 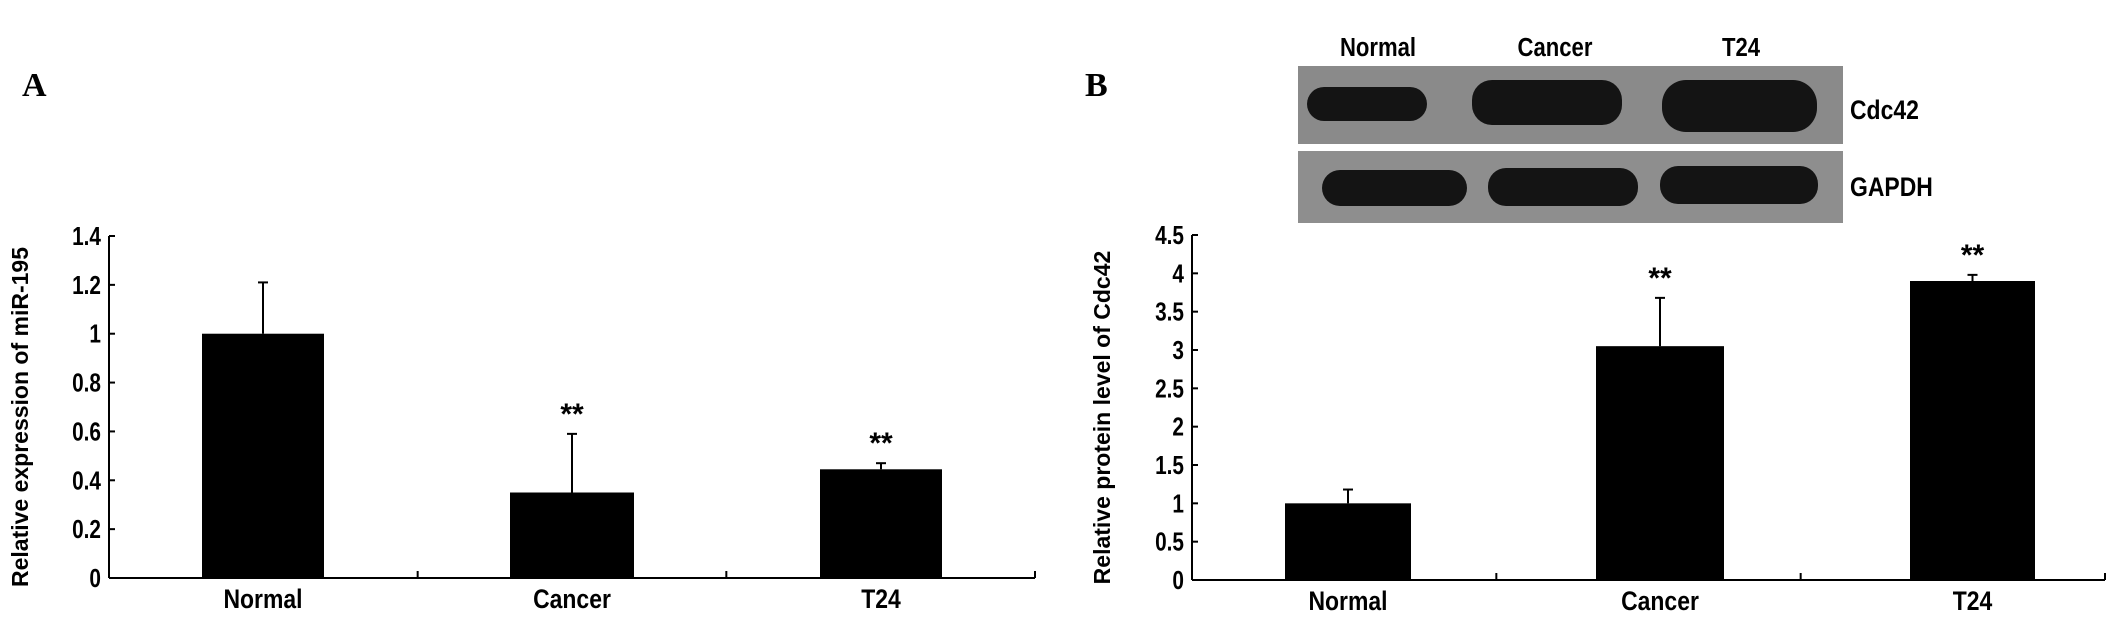 I want to click on band-gapdh-t24, so click(x=1739, y=185).